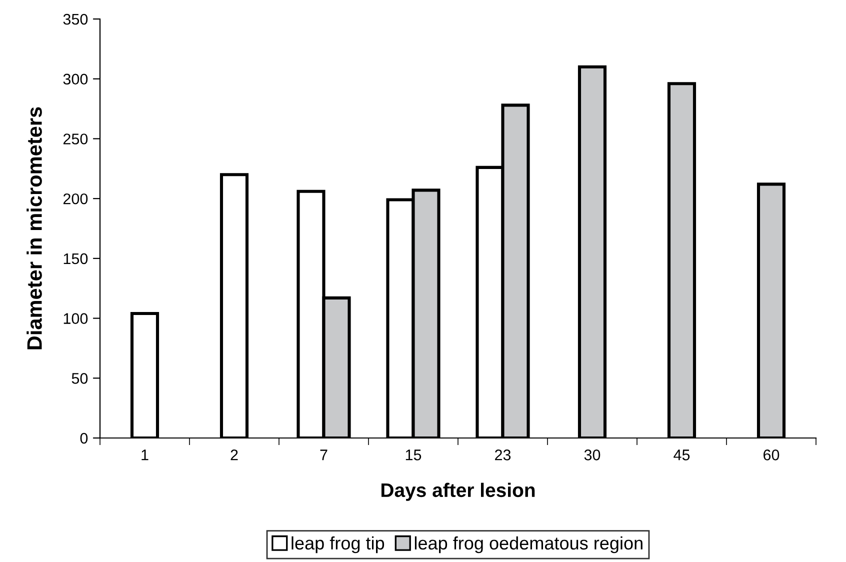 This screenshot has height=562, width=846. I want to click on x-tick-label: 1, so click(145, 455).